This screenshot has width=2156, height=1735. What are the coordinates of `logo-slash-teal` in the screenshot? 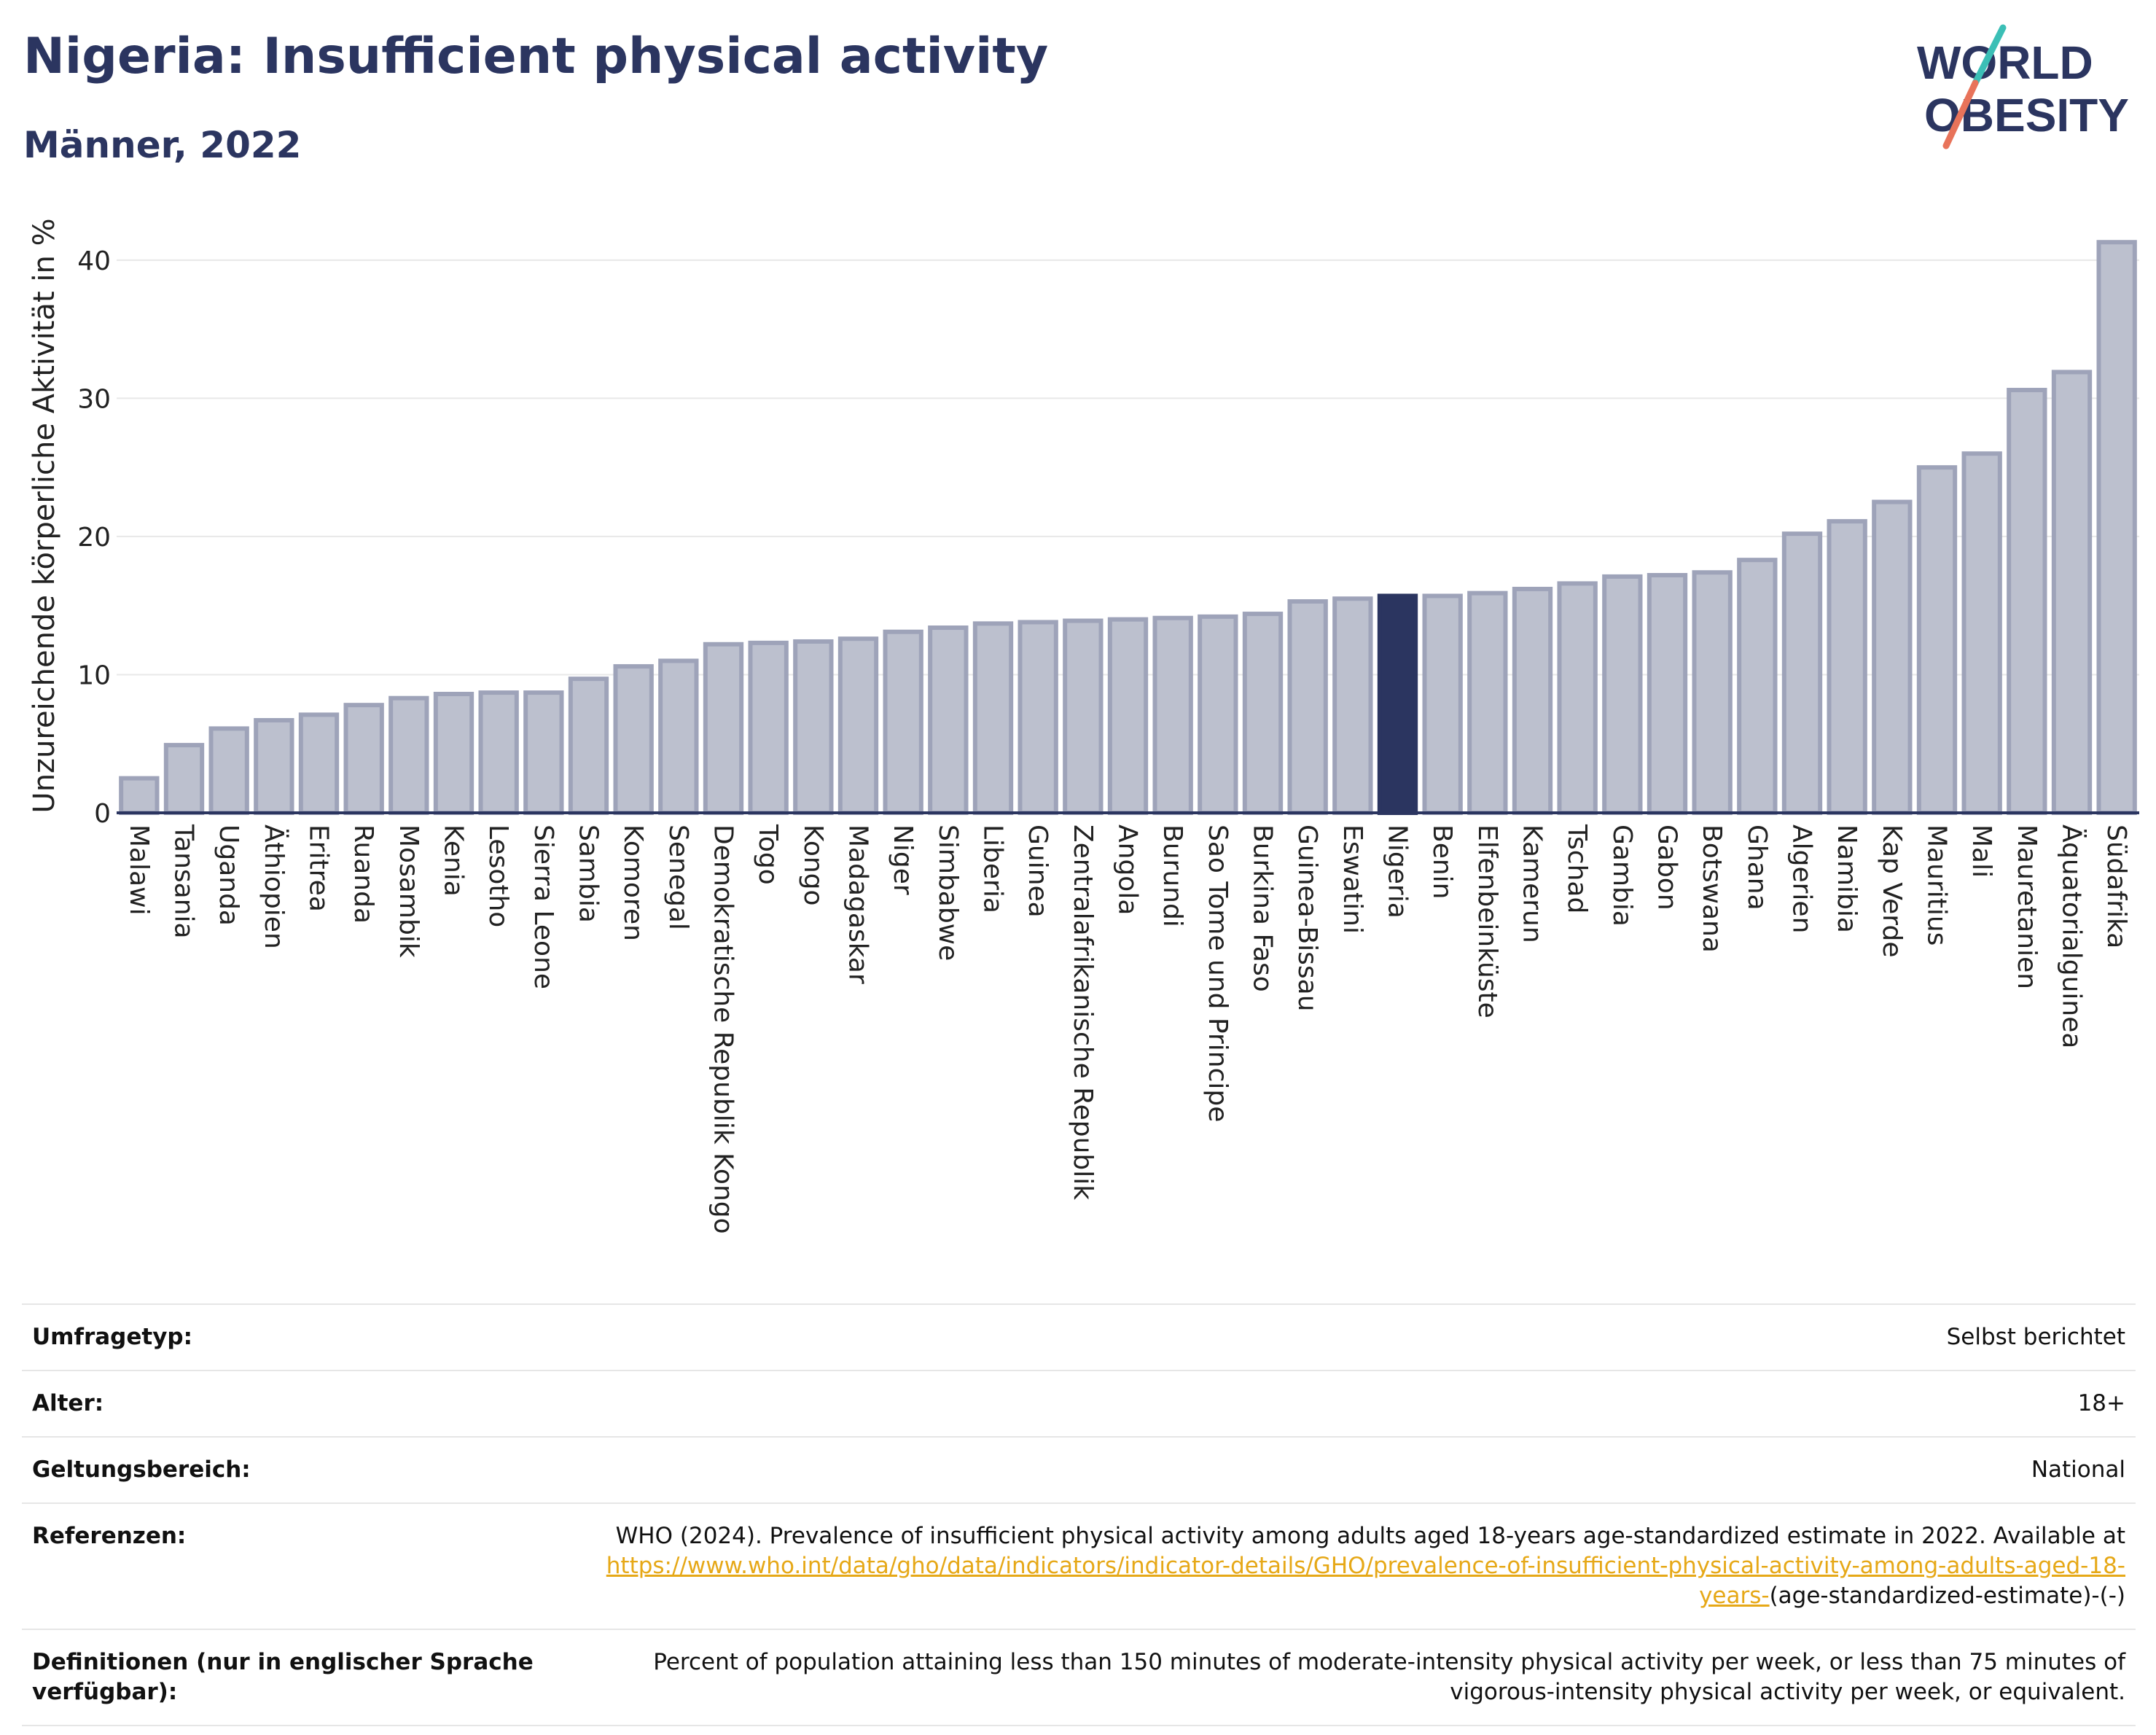 It's located at (1990, 55).